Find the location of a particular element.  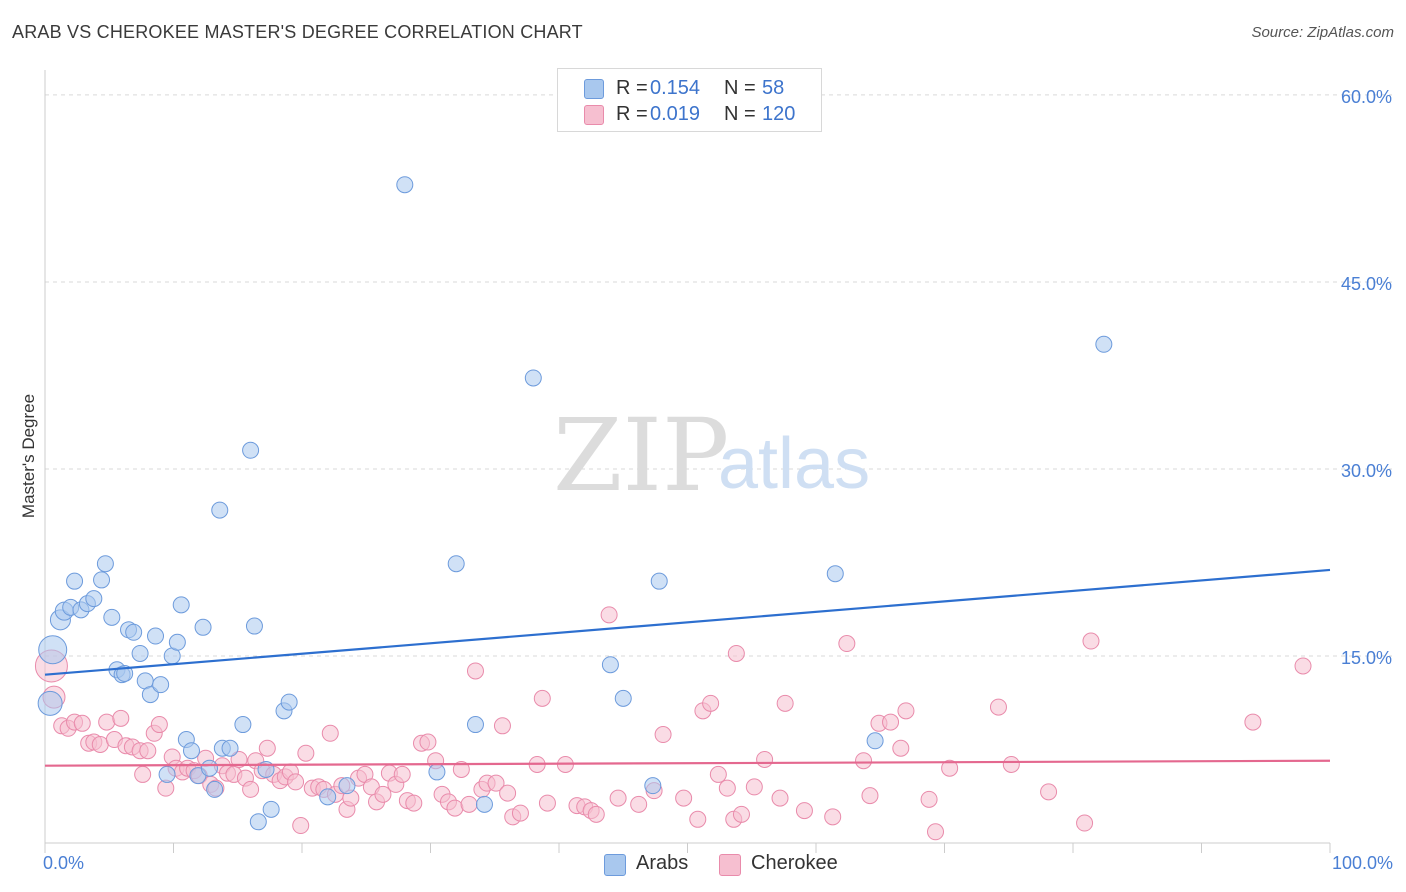

x-tick-label: 0.0% is located at coordinates (63, 863).